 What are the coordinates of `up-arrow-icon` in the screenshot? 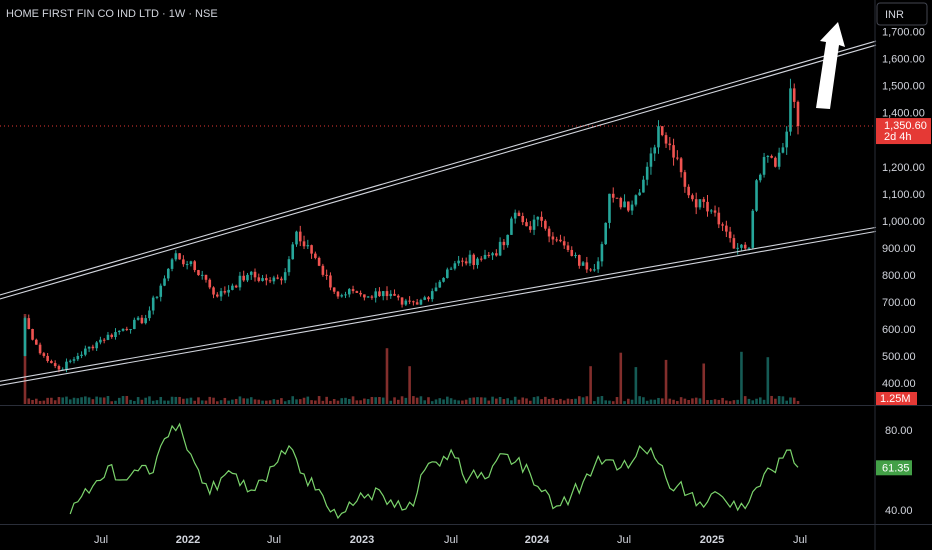 It's located at (830, 65).